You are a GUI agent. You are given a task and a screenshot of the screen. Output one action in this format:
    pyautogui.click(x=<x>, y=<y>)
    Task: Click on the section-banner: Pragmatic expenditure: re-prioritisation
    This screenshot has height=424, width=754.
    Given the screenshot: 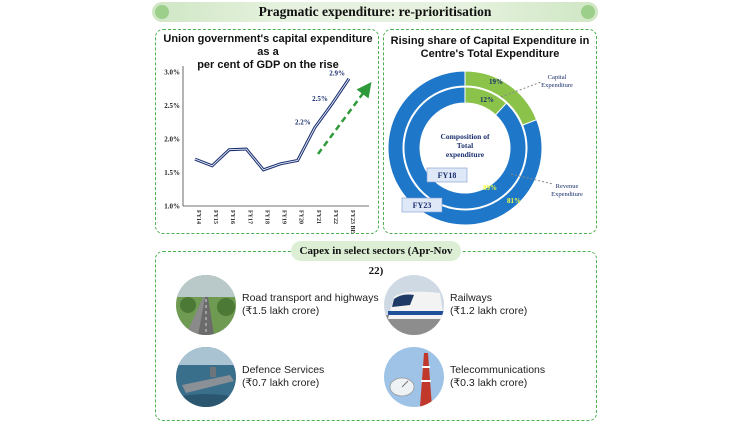 What is the action you would take?
    pyautogui.click(x=375, y=12)
    